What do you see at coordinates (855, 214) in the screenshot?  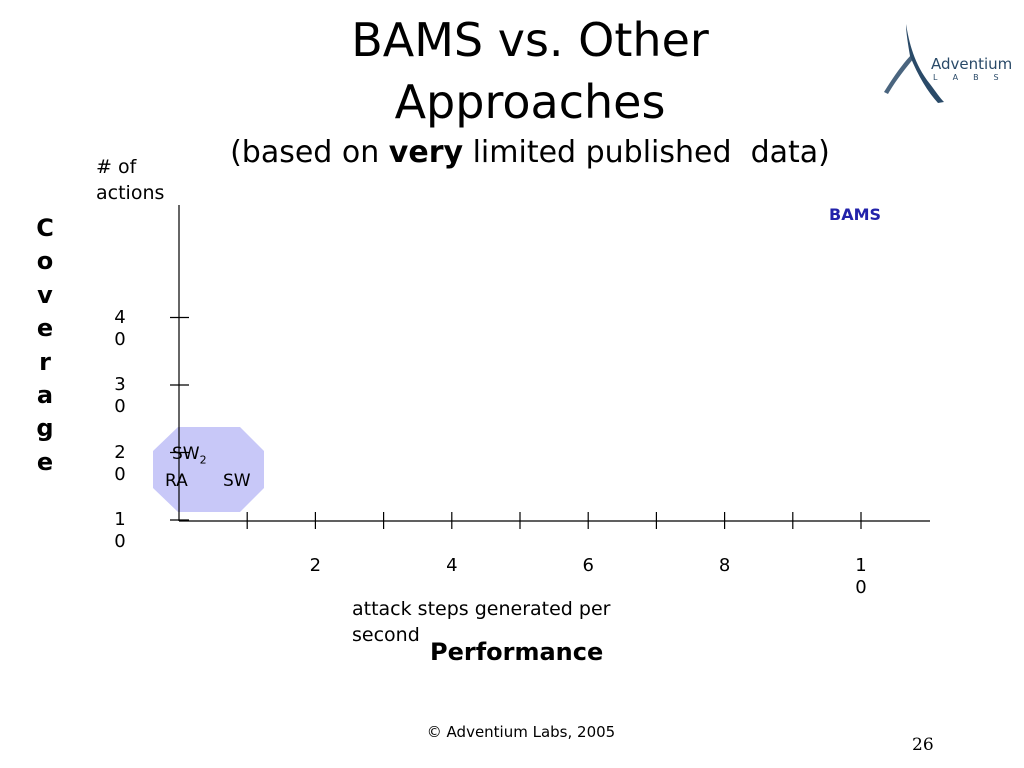 I see `point-label-bams: BAMS` at bounding box center [855, 214].